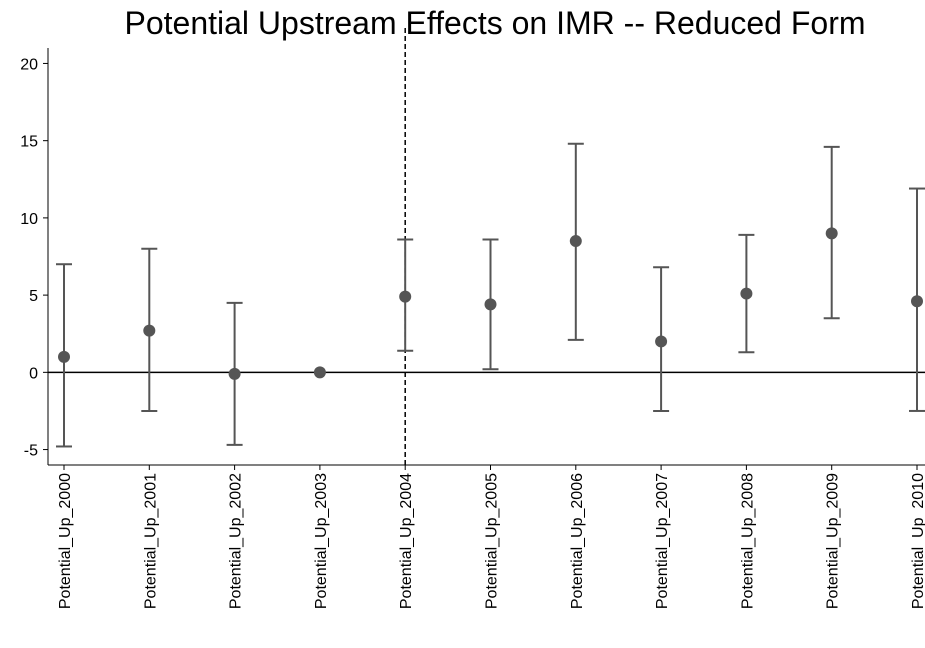 Image resolution: width=925 pixels, height=648 pixels. I want to click on y-tick-label: 10, so click(29, 219).